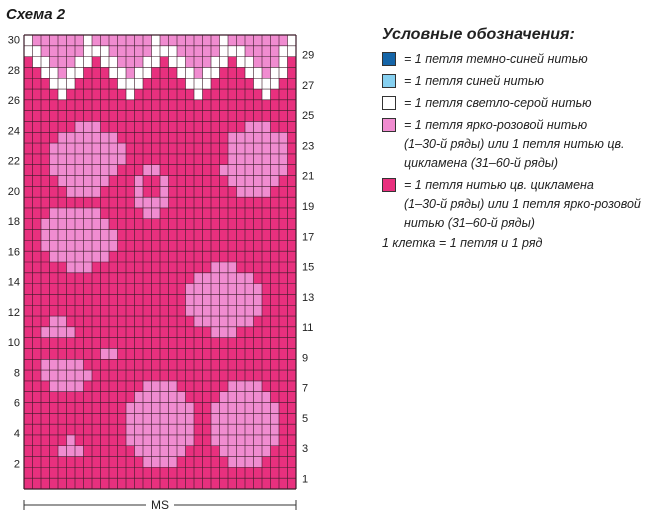 The height and width of the screenshot is (529, 647). I want to click on legend-item-dark-blue: = 1 петля темно-синей нитью, so click(513, 59).